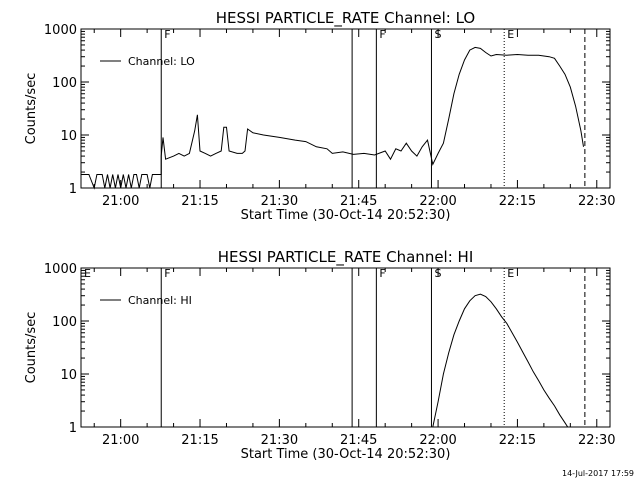  Describe the element at coordinates (346, 257) in the screenshot. I see `chart-title: HESSI PARTICLE_RATE Channel: HI` at that location.